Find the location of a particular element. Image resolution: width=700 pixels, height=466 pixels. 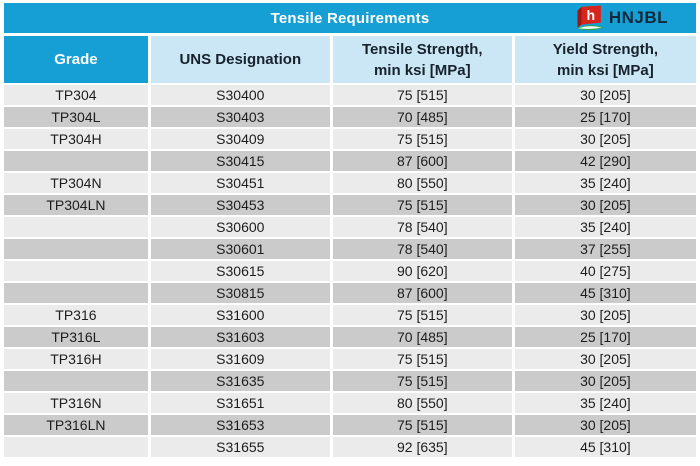

table-row: TP316H S31609 75 [515] 30 [205] is located at coordinates (350, 359).